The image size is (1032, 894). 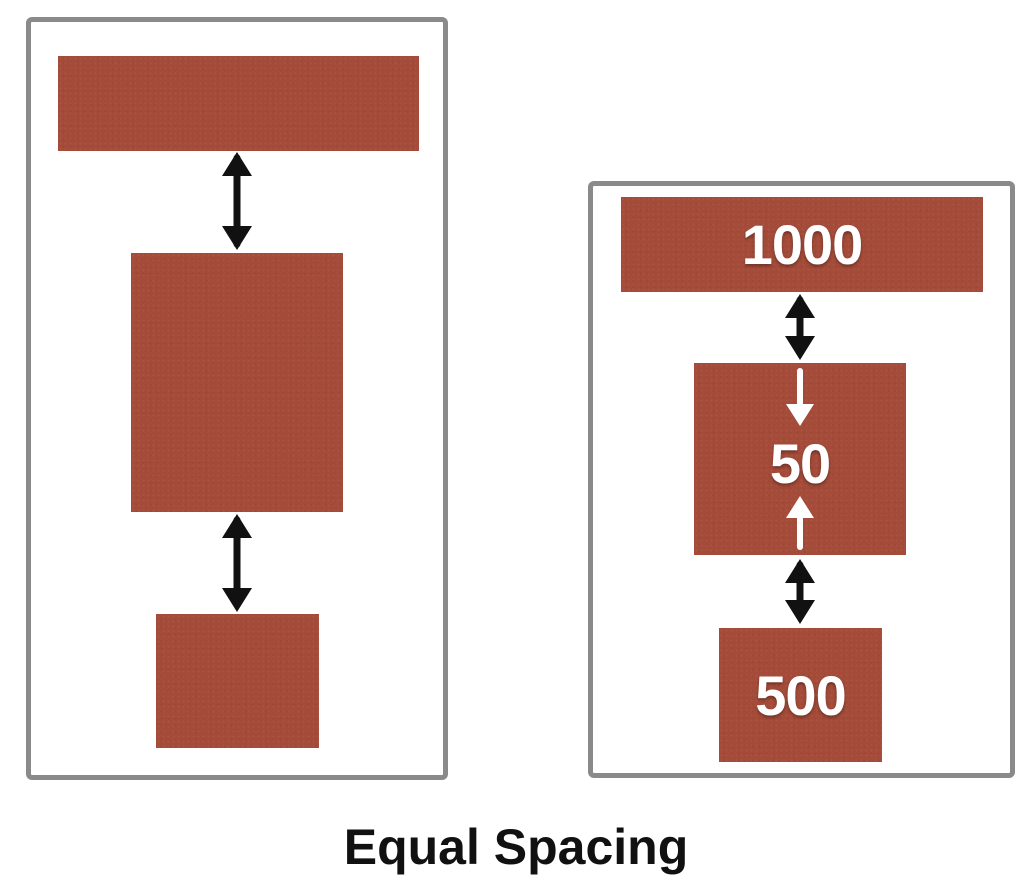 I want to click on caption: Equal Spacing, so click(x=516, y=847).